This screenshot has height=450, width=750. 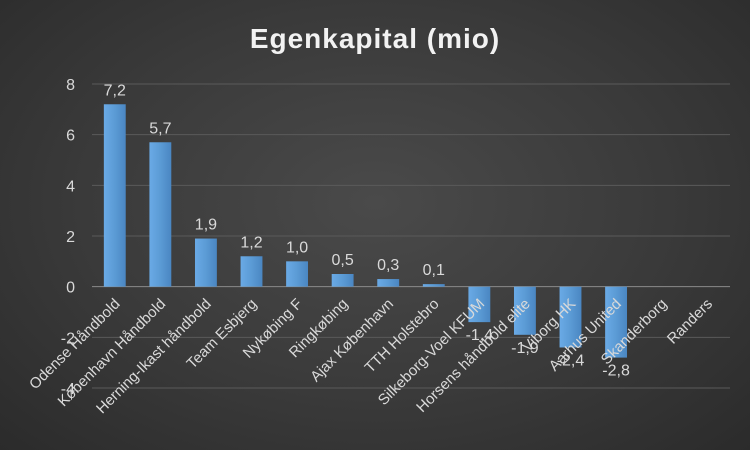 I want to click on y-tick-label: -4, so click(x=68, y=389).